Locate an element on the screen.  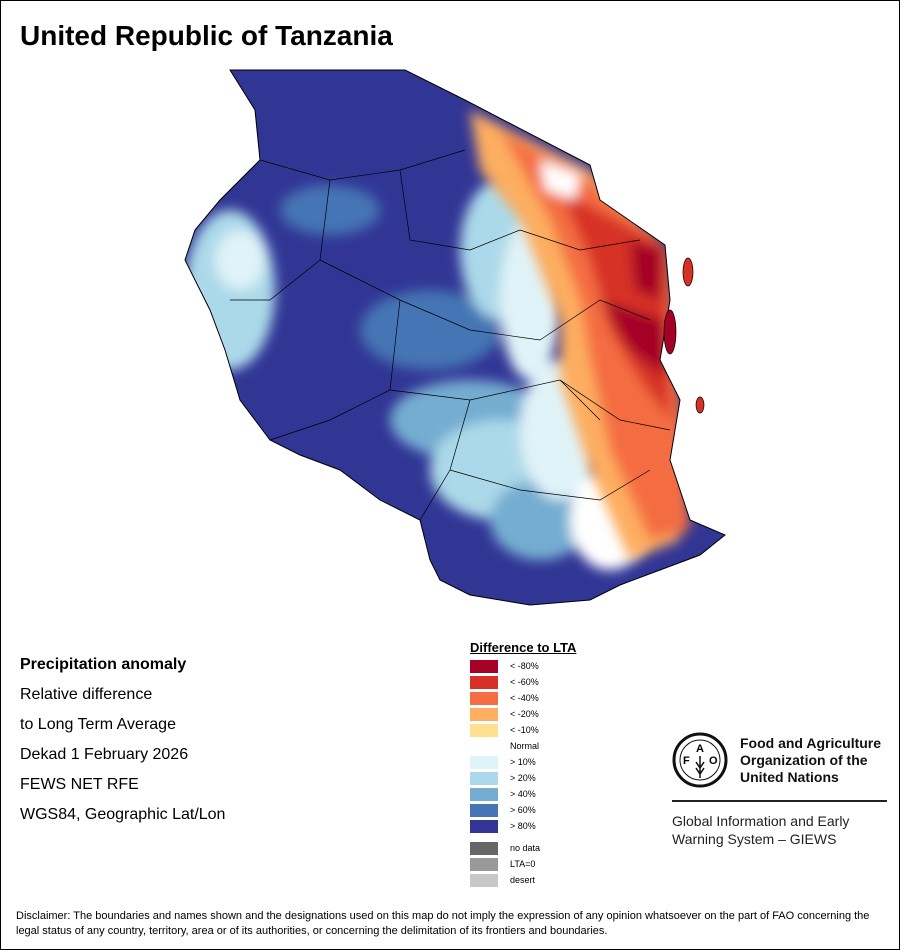
legend-label: < -60% is located at coordinates (524, 682).